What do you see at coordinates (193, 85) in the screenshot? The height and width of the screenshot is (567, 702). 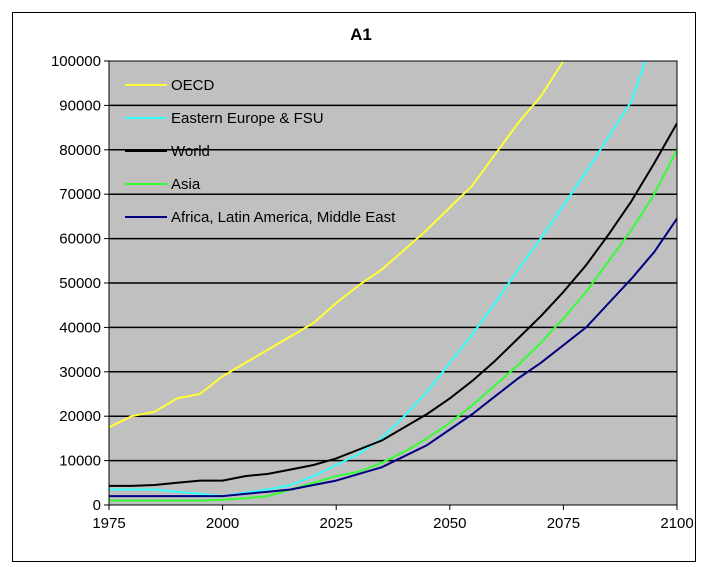 I see `legend-label-0: OECD` at bounding box center [193, 85].